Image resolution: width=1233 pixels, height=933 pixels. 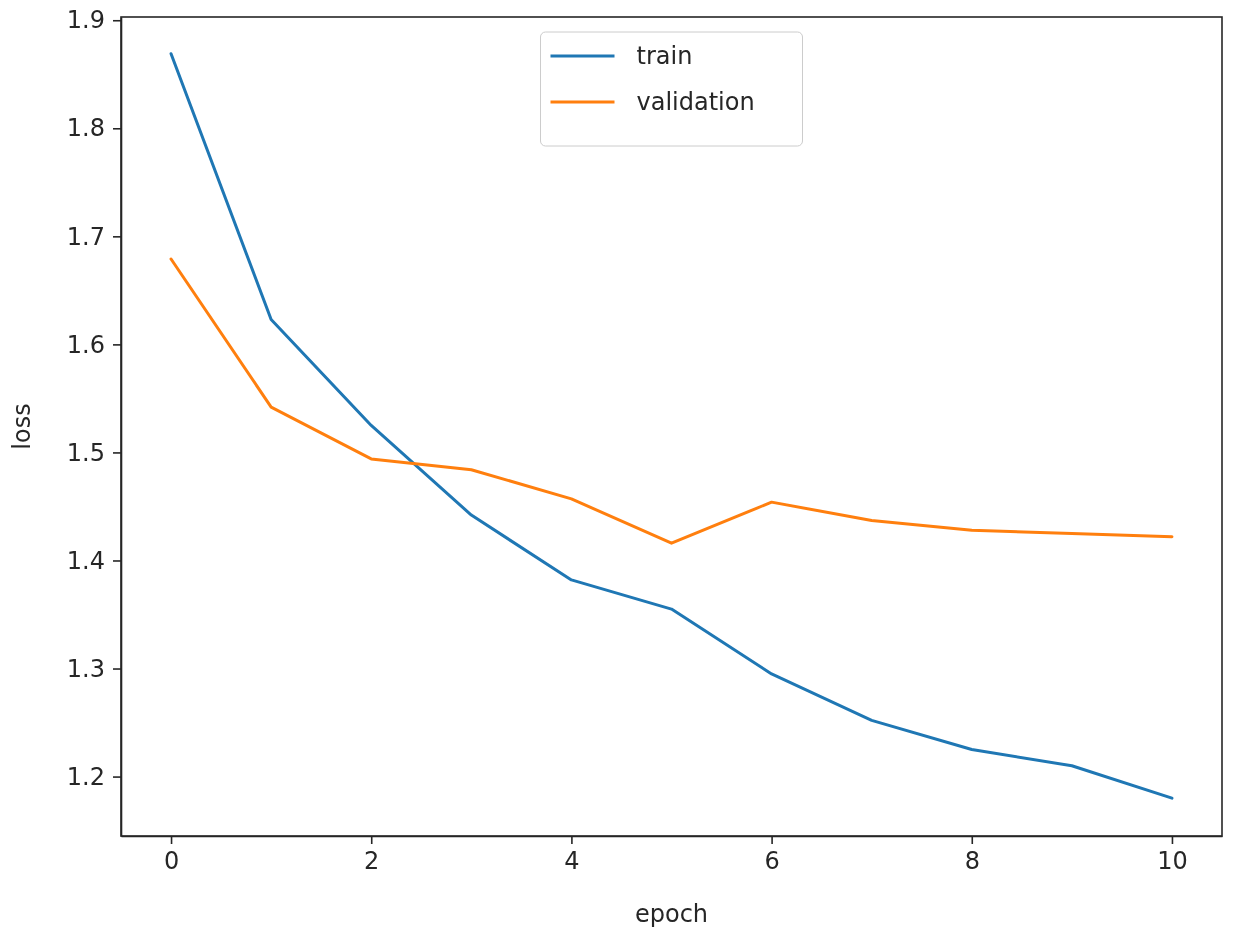 I want to click on x-tick-label: 2, so click(x=372, y=861).